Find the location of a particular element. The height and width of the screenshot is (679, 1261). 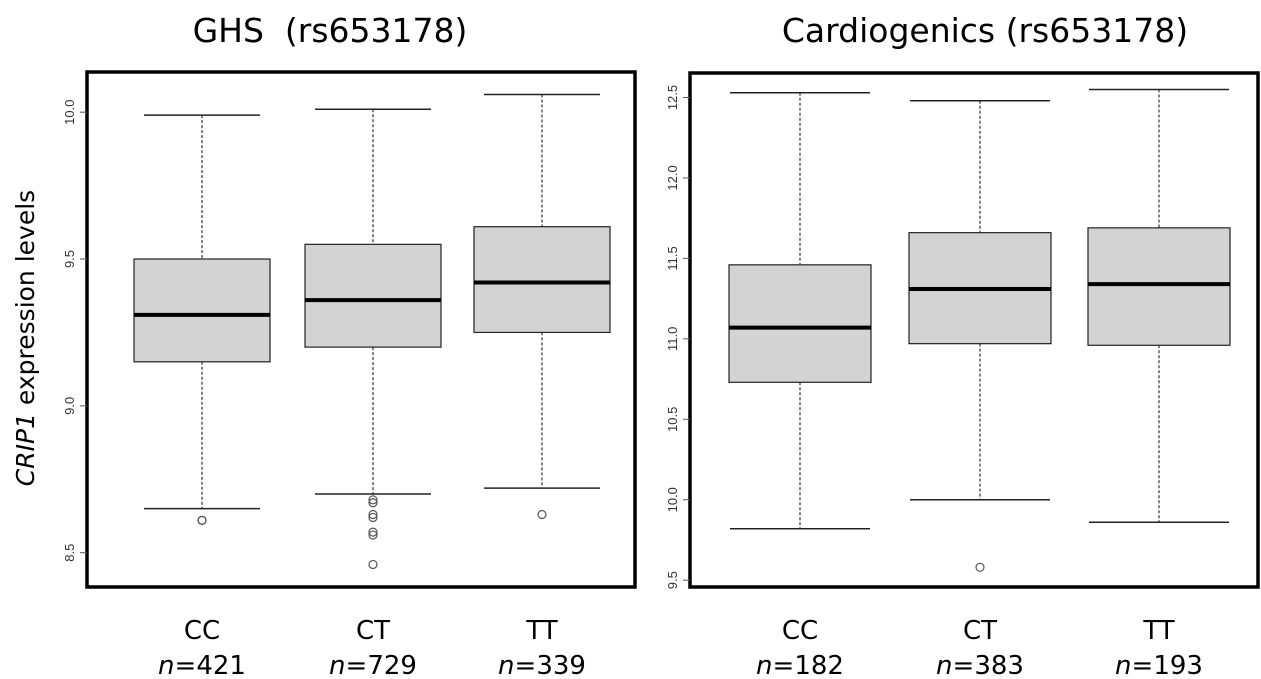

cardiogenics-sample-size-label: n=182 is located at coordinates (800, 665).